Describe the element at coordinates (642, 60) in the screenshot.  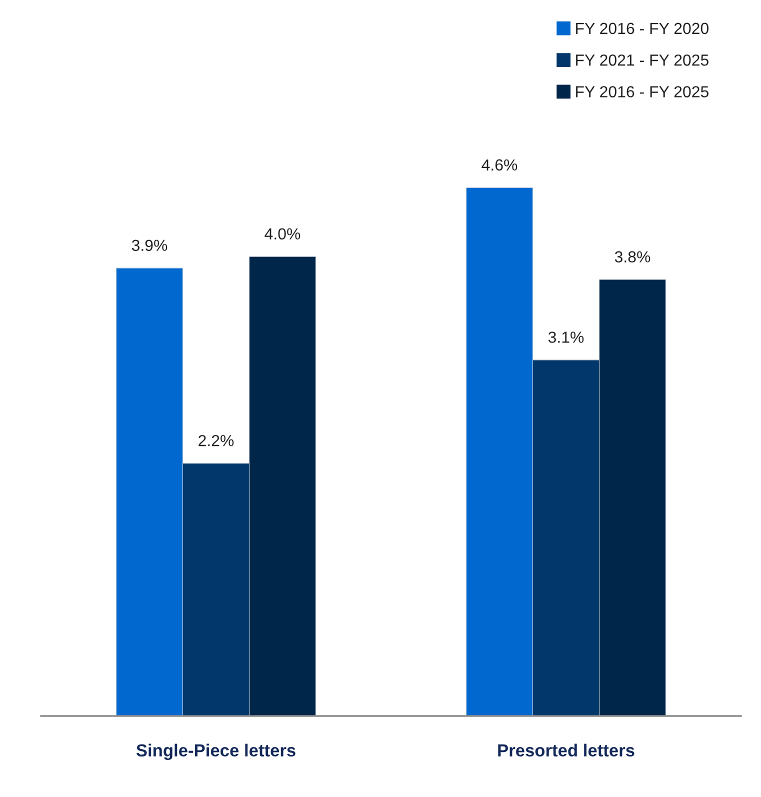
I see `legend-label: FY 2021 - FY 2025` at that location.